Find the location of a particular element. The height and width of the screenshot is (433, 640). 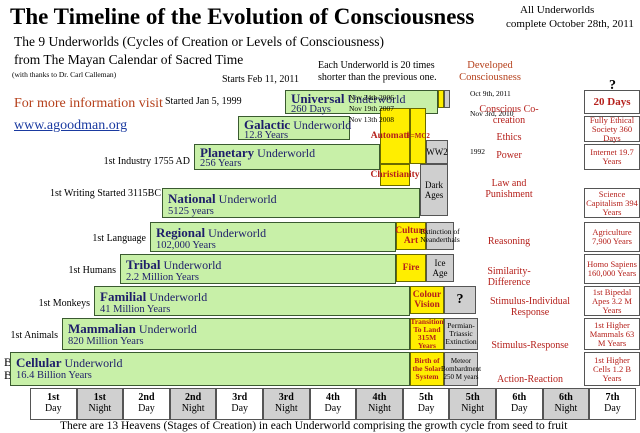

underworld-name: National Underworld is located at coordinates (222, 198).